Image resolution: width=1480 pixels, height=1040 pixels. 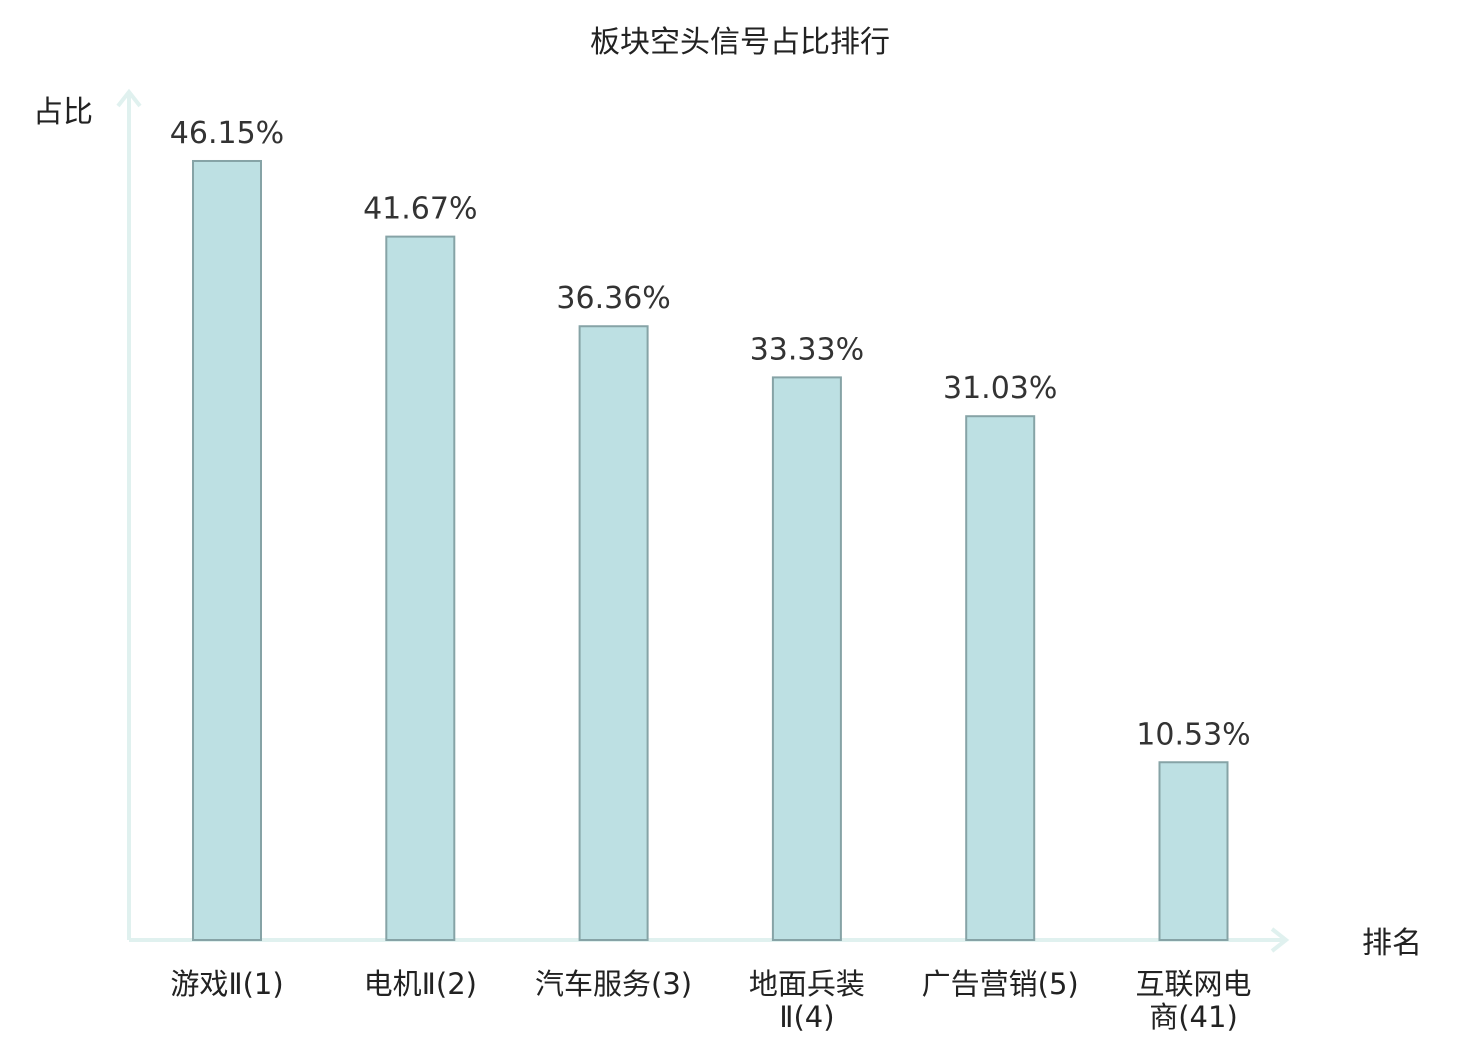 What do you see at coordinates (740, 42) in the screenshot?
I see `chart-title: 板块空头信号占比排行` at bounding box center [740, 42].